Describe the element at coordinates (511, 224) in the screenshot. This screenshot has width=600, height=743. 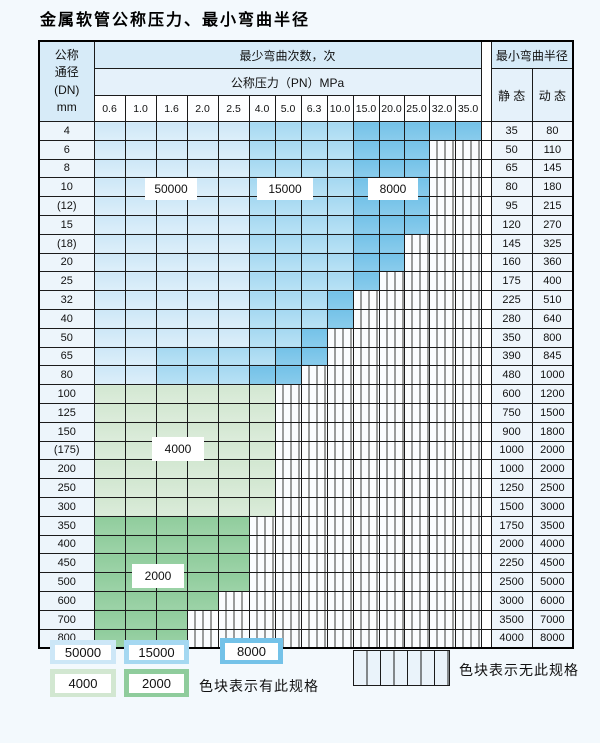
I see `static-radius-cell: 120` at that location.